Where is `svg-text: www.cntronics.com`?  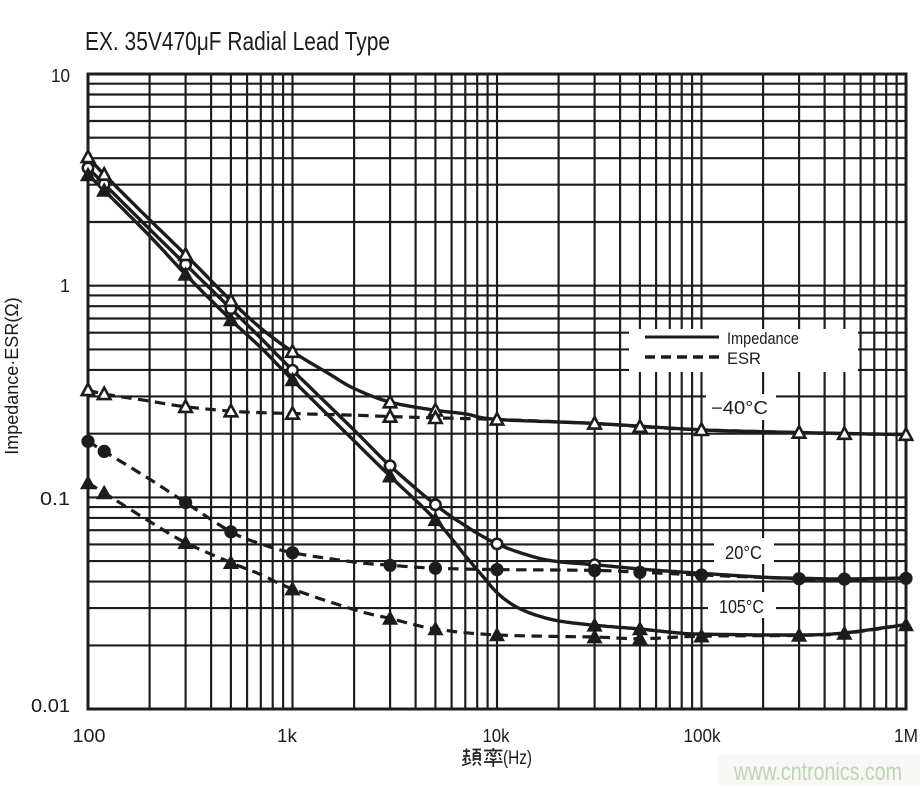
svg-text: www.cntronics.com is located at coordinates (817, 772).